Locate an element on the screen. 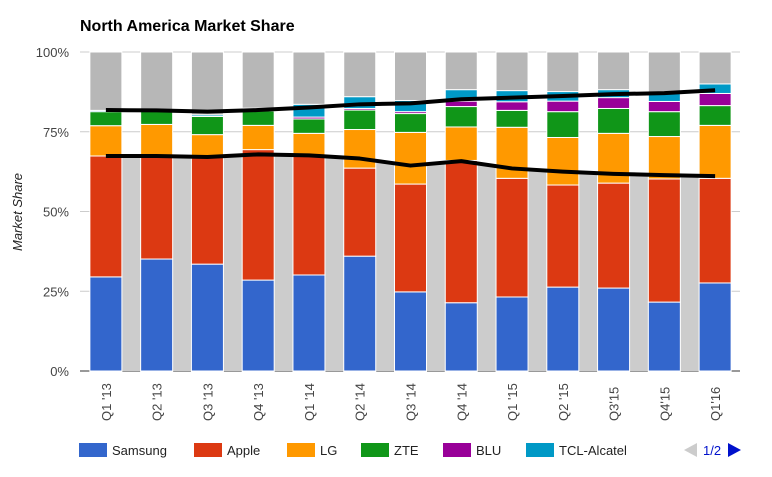  y-axis-label: Market Share is located at coordinates (17, 212).